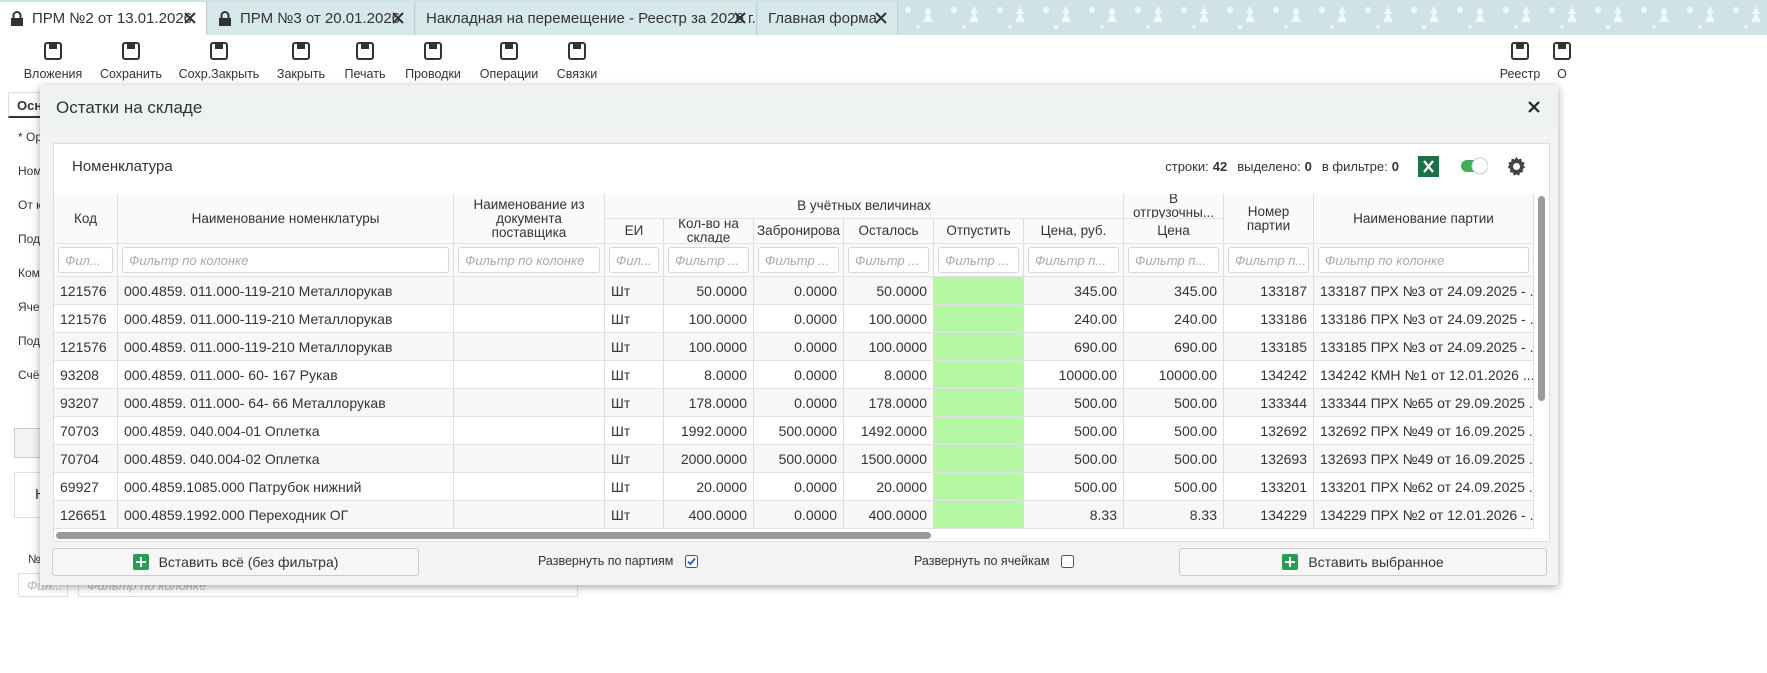  What do you see at coordinates (131, 59) in the screenshot?
I see `toolbar-button: Сохранить` at bounding box center [131, 59].